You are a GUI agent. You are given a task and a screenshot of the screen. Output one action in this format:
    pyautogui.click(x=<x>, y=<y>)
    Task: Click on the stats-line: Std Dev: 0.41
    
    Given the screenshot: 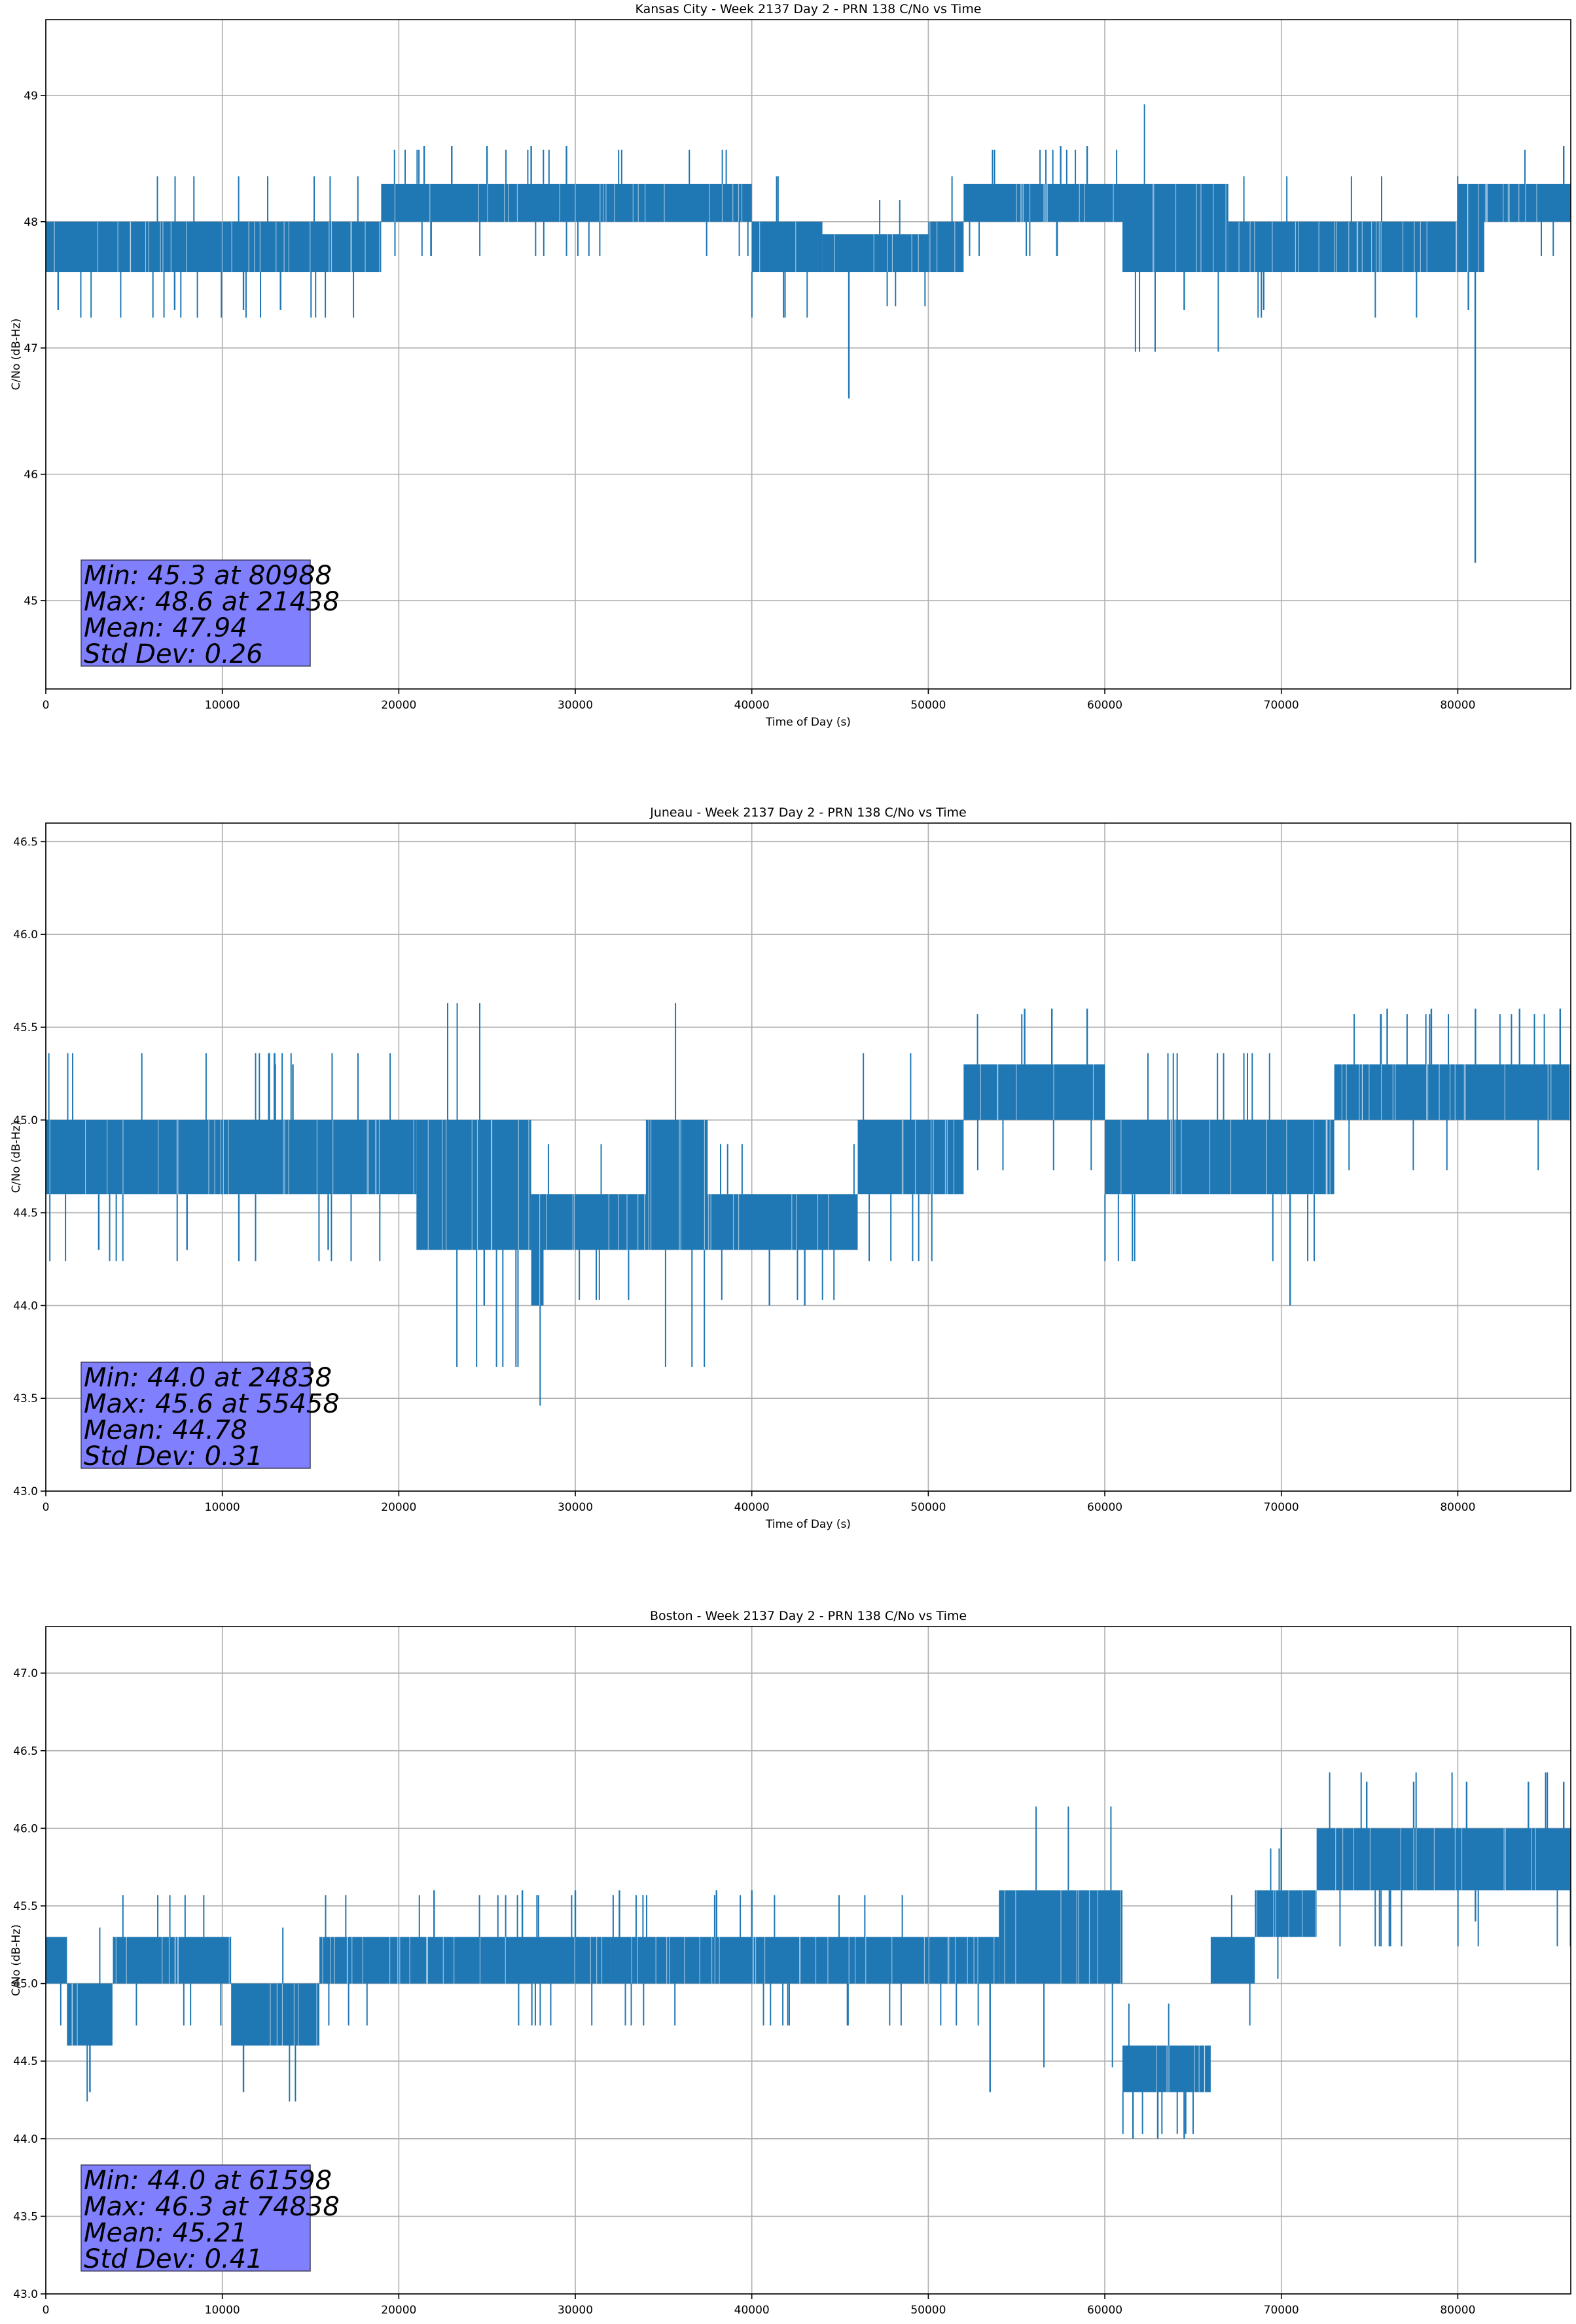 What is the action you would take?
    pyautogui.click(x=173, y=2259)
    